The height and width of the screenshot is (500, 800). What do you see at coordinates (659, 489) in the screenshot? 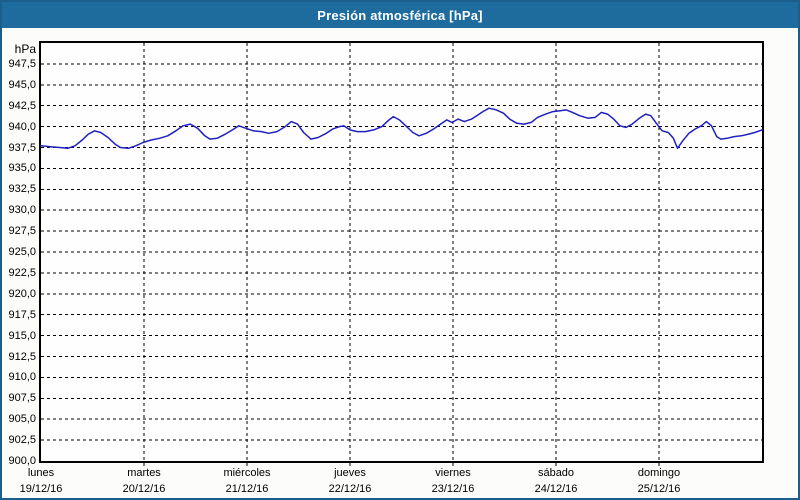
I see `x-day-date-label: 25/12/16` at bounding box center [659, 489].